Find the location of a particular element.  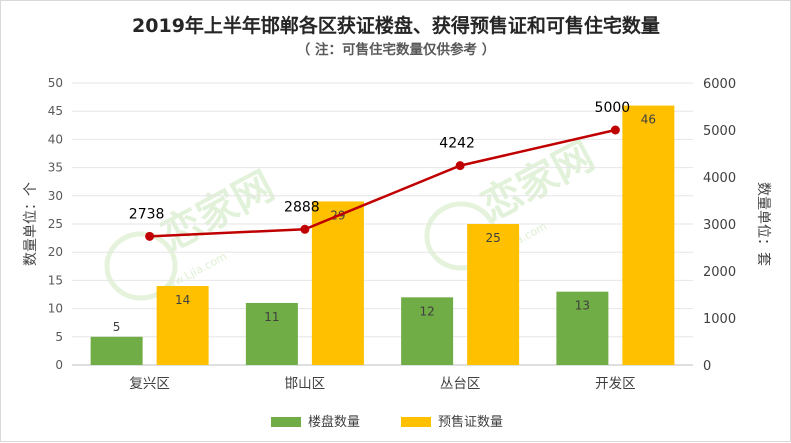

right-tick-label: 5000 is located at coordinates (719, 131).